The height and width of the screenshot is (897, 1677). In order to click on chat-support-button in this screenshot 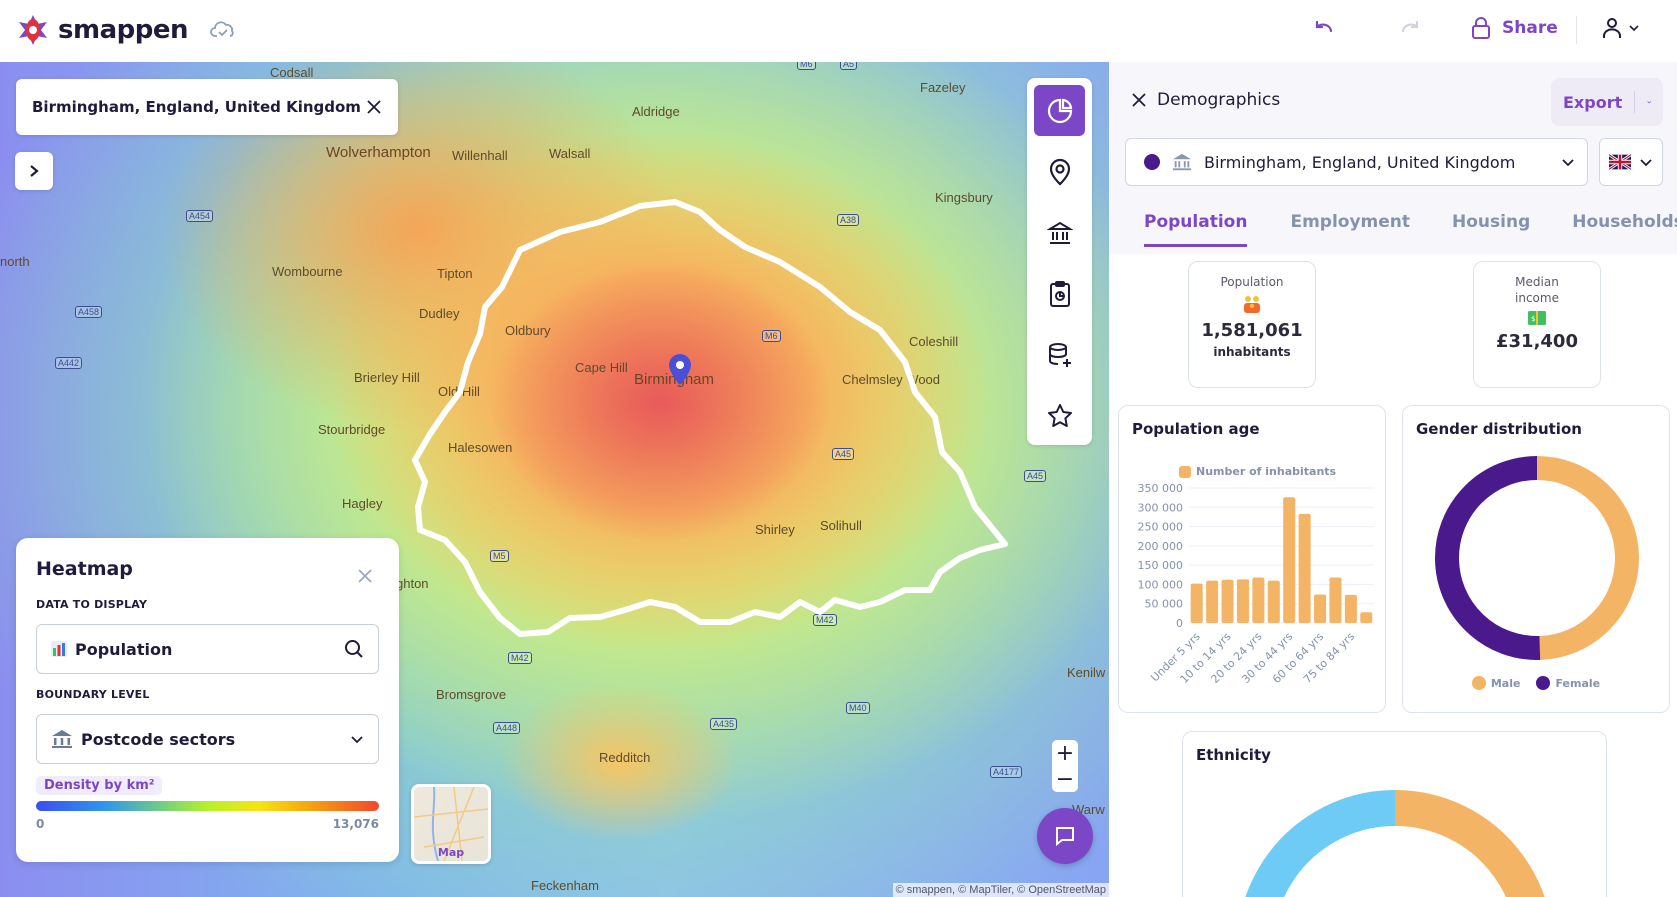, I will do `click(1065, 836)`.